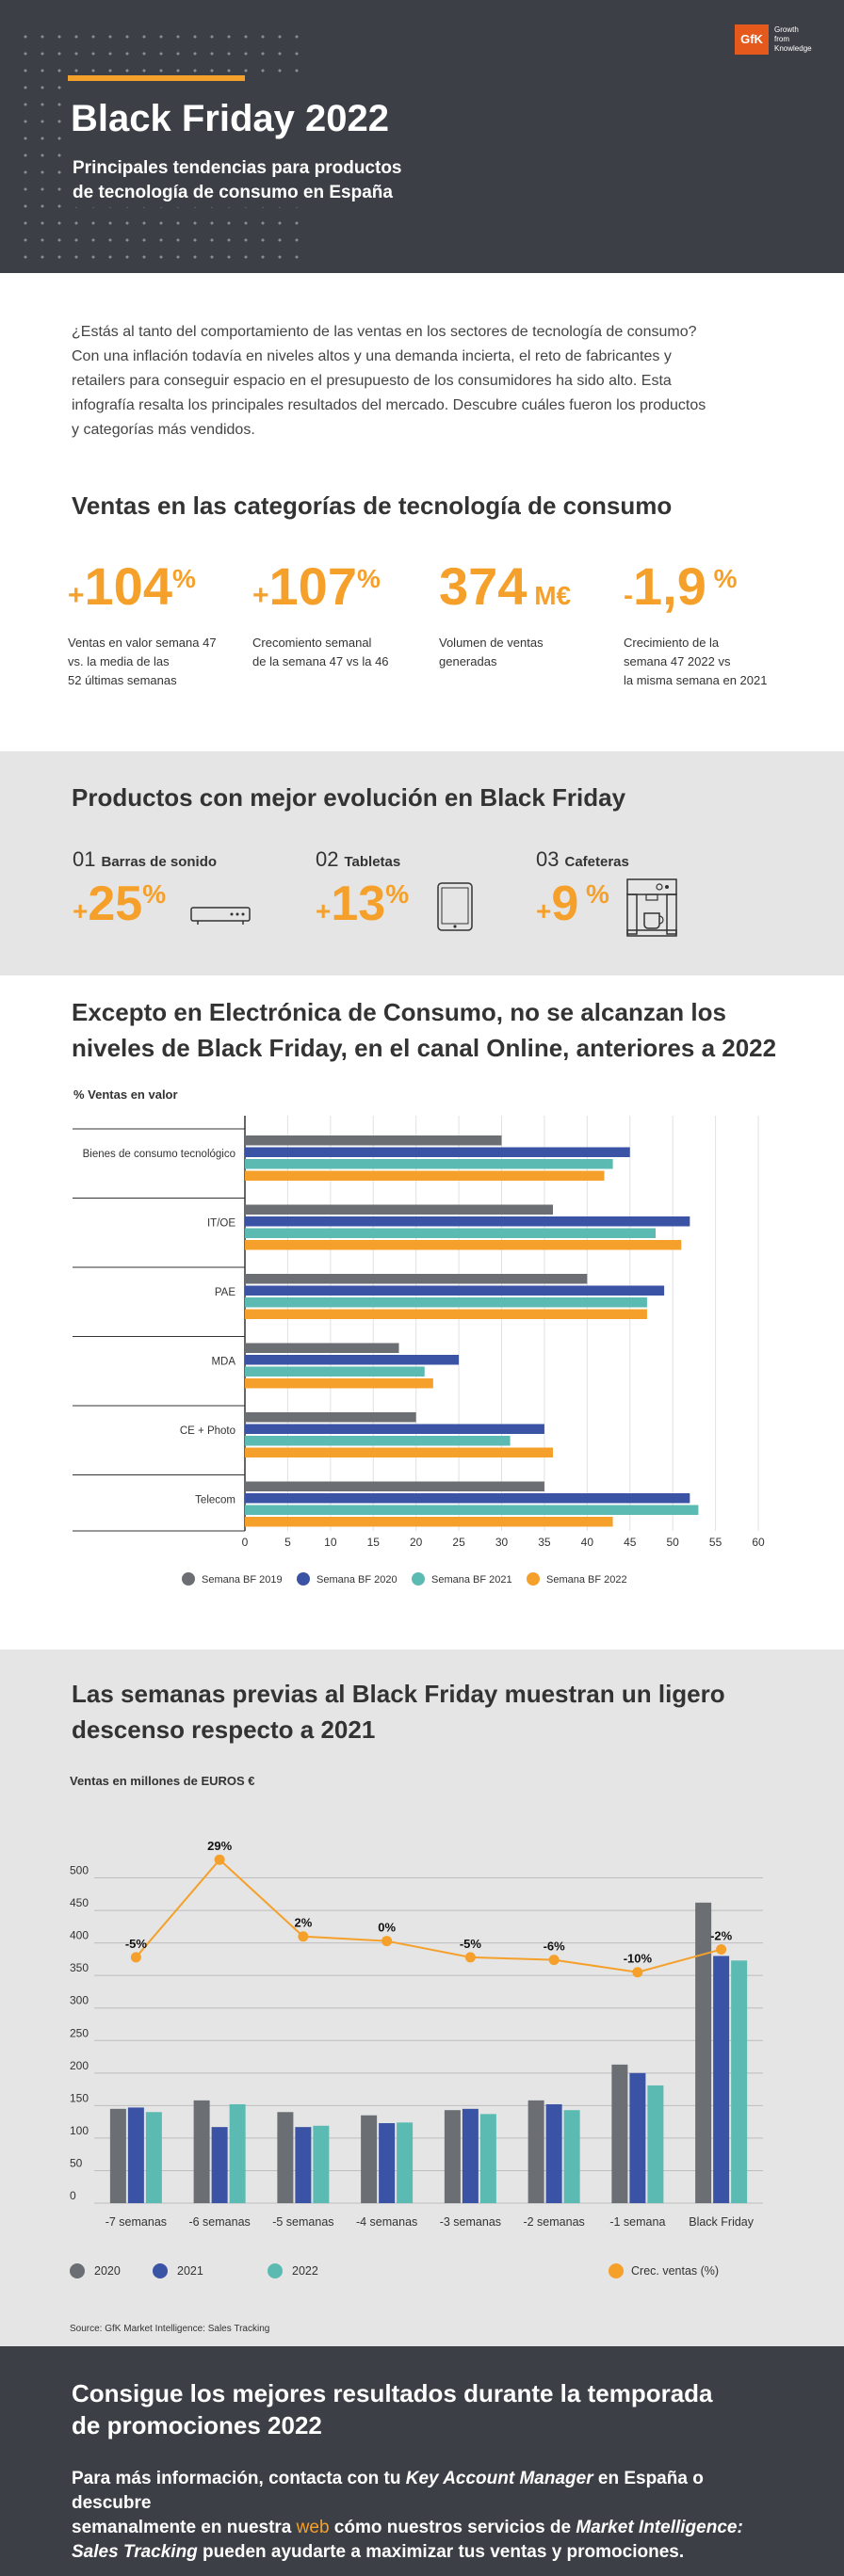 This screenshot has width=844, height=2576. Describe the element at coordinates (243, 1580) in the screenshot. I see `legend-label: Semana BF 2019` at that location.